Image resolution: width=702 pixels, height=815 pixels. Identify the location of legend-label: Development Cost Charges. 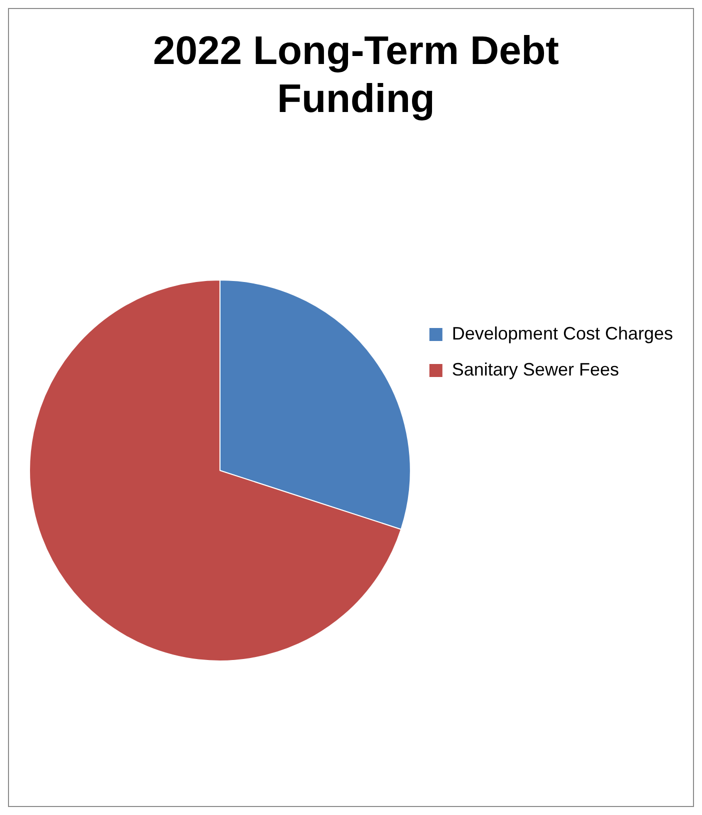
(563, 333).